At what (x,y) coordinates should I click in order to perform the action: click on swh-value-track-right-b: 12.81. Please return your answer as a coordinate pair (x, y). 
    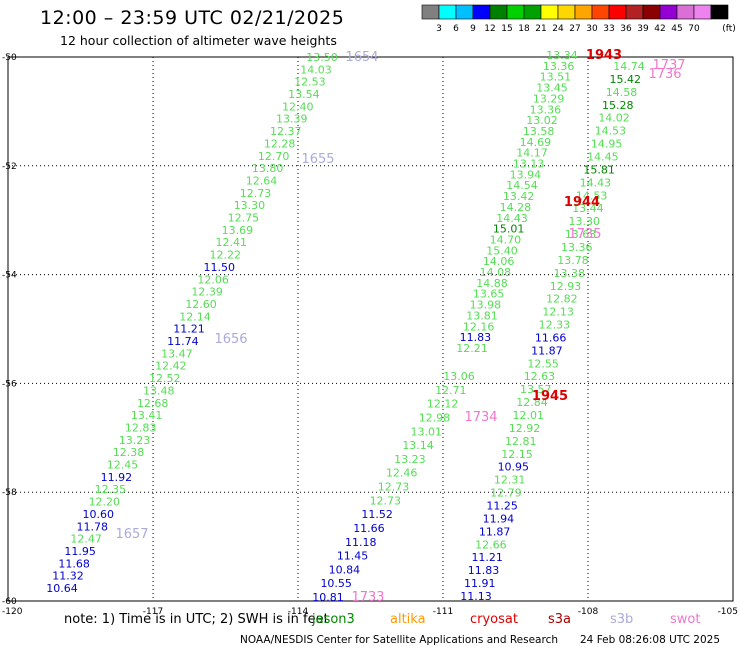
    Looking at the image, I should click on (521, 441).